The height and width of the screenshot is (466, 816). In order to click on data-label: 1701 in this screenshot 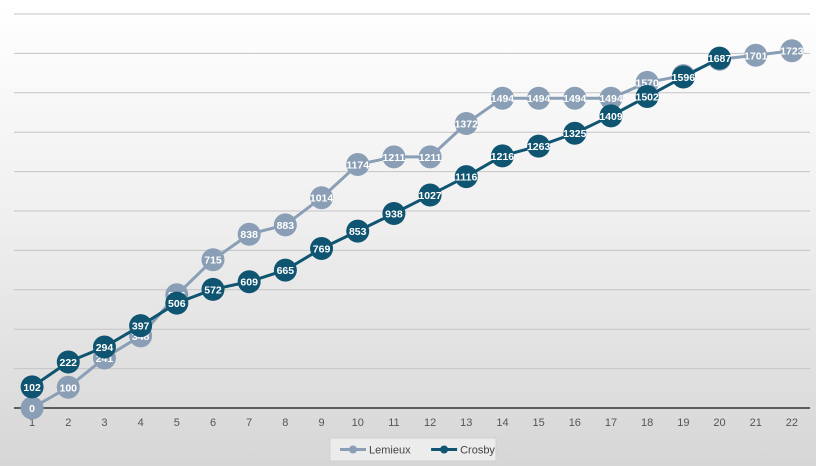, I will do `click(756, 56)`.